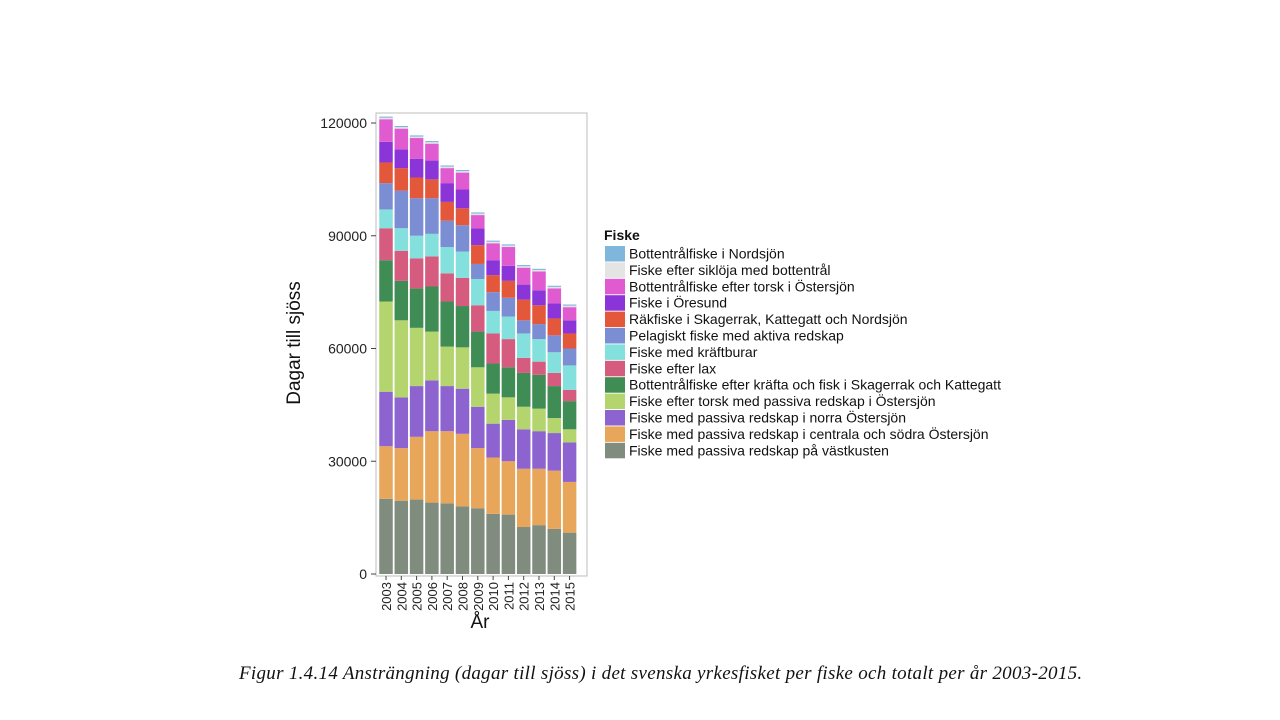  Describe the element at coordinates (554, 596) in the screenshot. I see `x-tick-label: 2014` at that location.